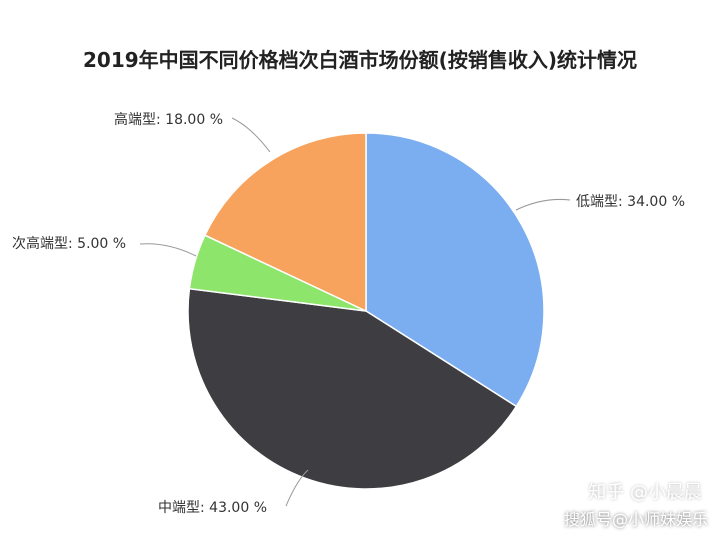  I want to click on source-watermark: 搜狐号@小师妹娱乐, so click(635, 519).